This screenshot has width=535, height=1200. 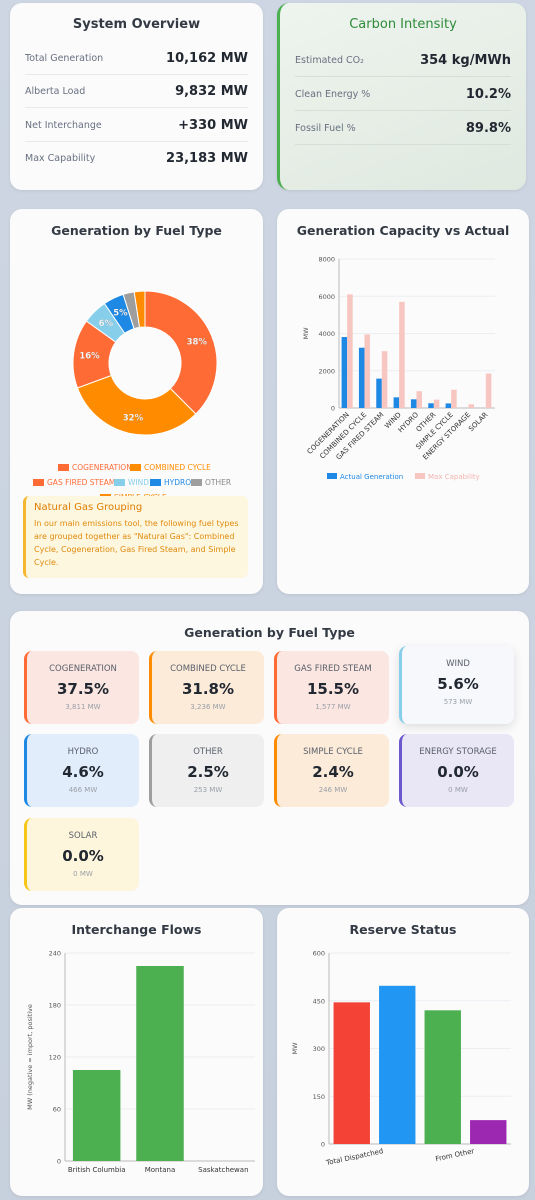 I want to click on interchange-title: Interchange Flows, so click(x=136, y=929).